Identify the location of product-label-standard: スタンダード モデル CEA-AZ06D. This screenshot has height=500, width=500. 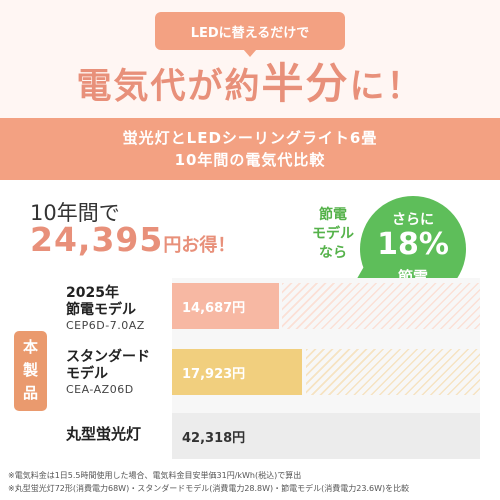
(108, 372).